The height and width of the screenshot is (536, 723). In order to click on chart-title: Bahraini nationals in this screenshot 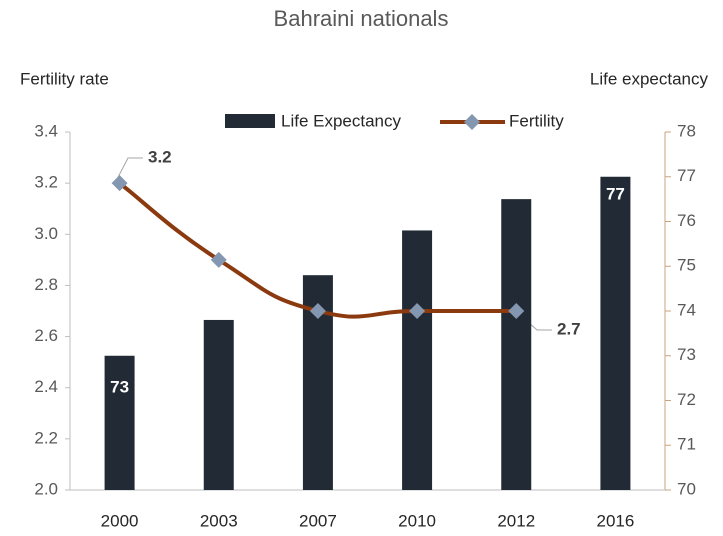, I will do `click(361, 18)`.